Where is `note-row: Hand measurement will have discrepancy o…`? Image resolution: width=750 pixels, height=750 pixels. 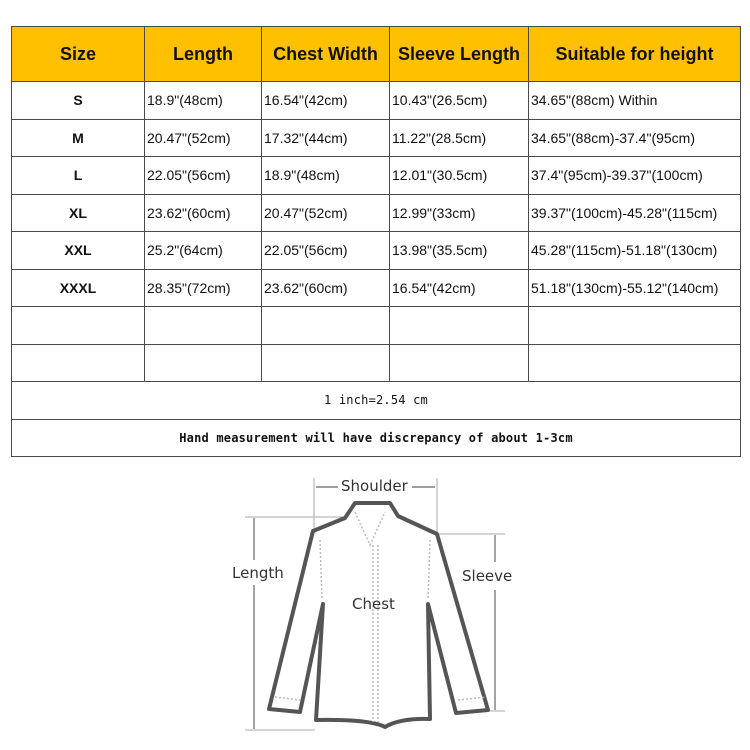
note-row: Hand measurement will have discrepancy o… is located at coordinates (376, 437).